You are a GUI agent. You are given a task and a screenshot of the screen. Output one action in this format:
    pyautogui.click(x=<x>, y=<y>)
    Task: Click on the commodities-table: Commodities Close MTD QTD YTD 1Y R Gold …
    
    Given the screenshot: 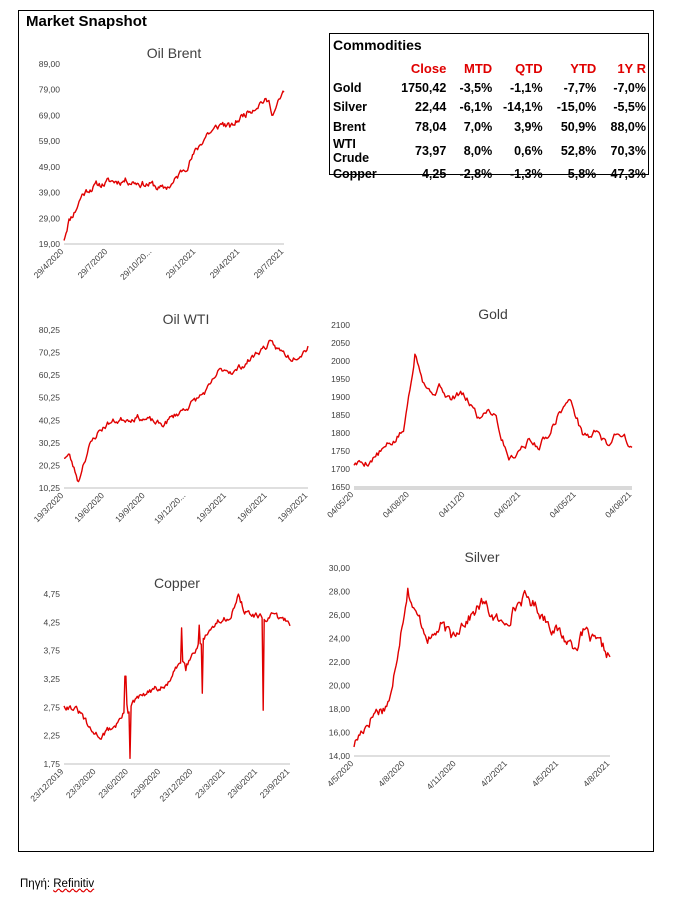 What is the action you would take?
    pyautogui.click(x=489, y=107)
    